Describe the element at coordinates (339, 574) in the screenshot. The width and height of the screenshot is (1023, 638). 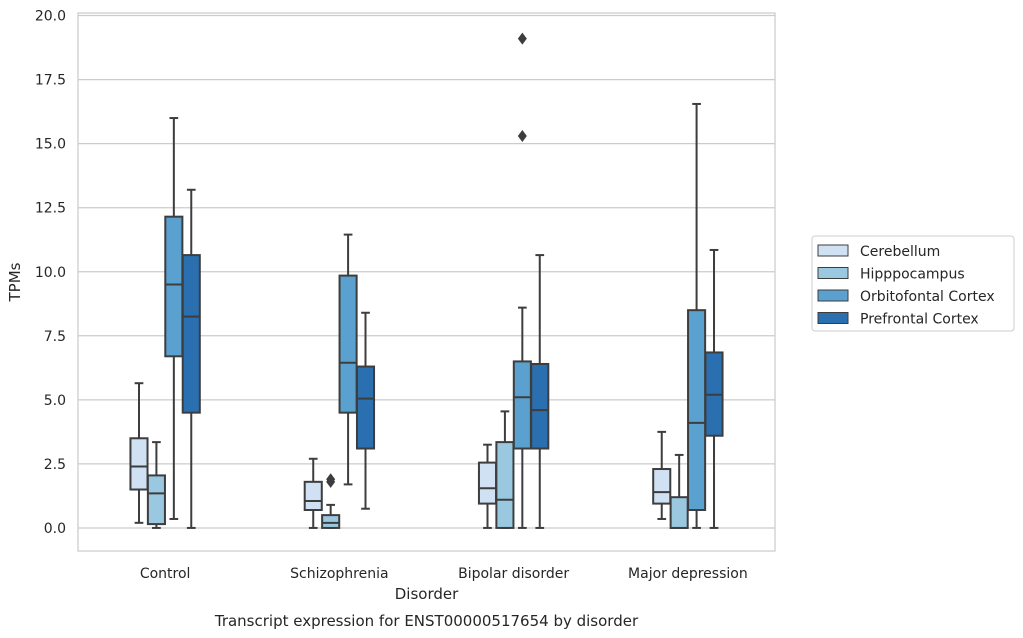
I see `x-tick-label: Schizophrenia` at that location.